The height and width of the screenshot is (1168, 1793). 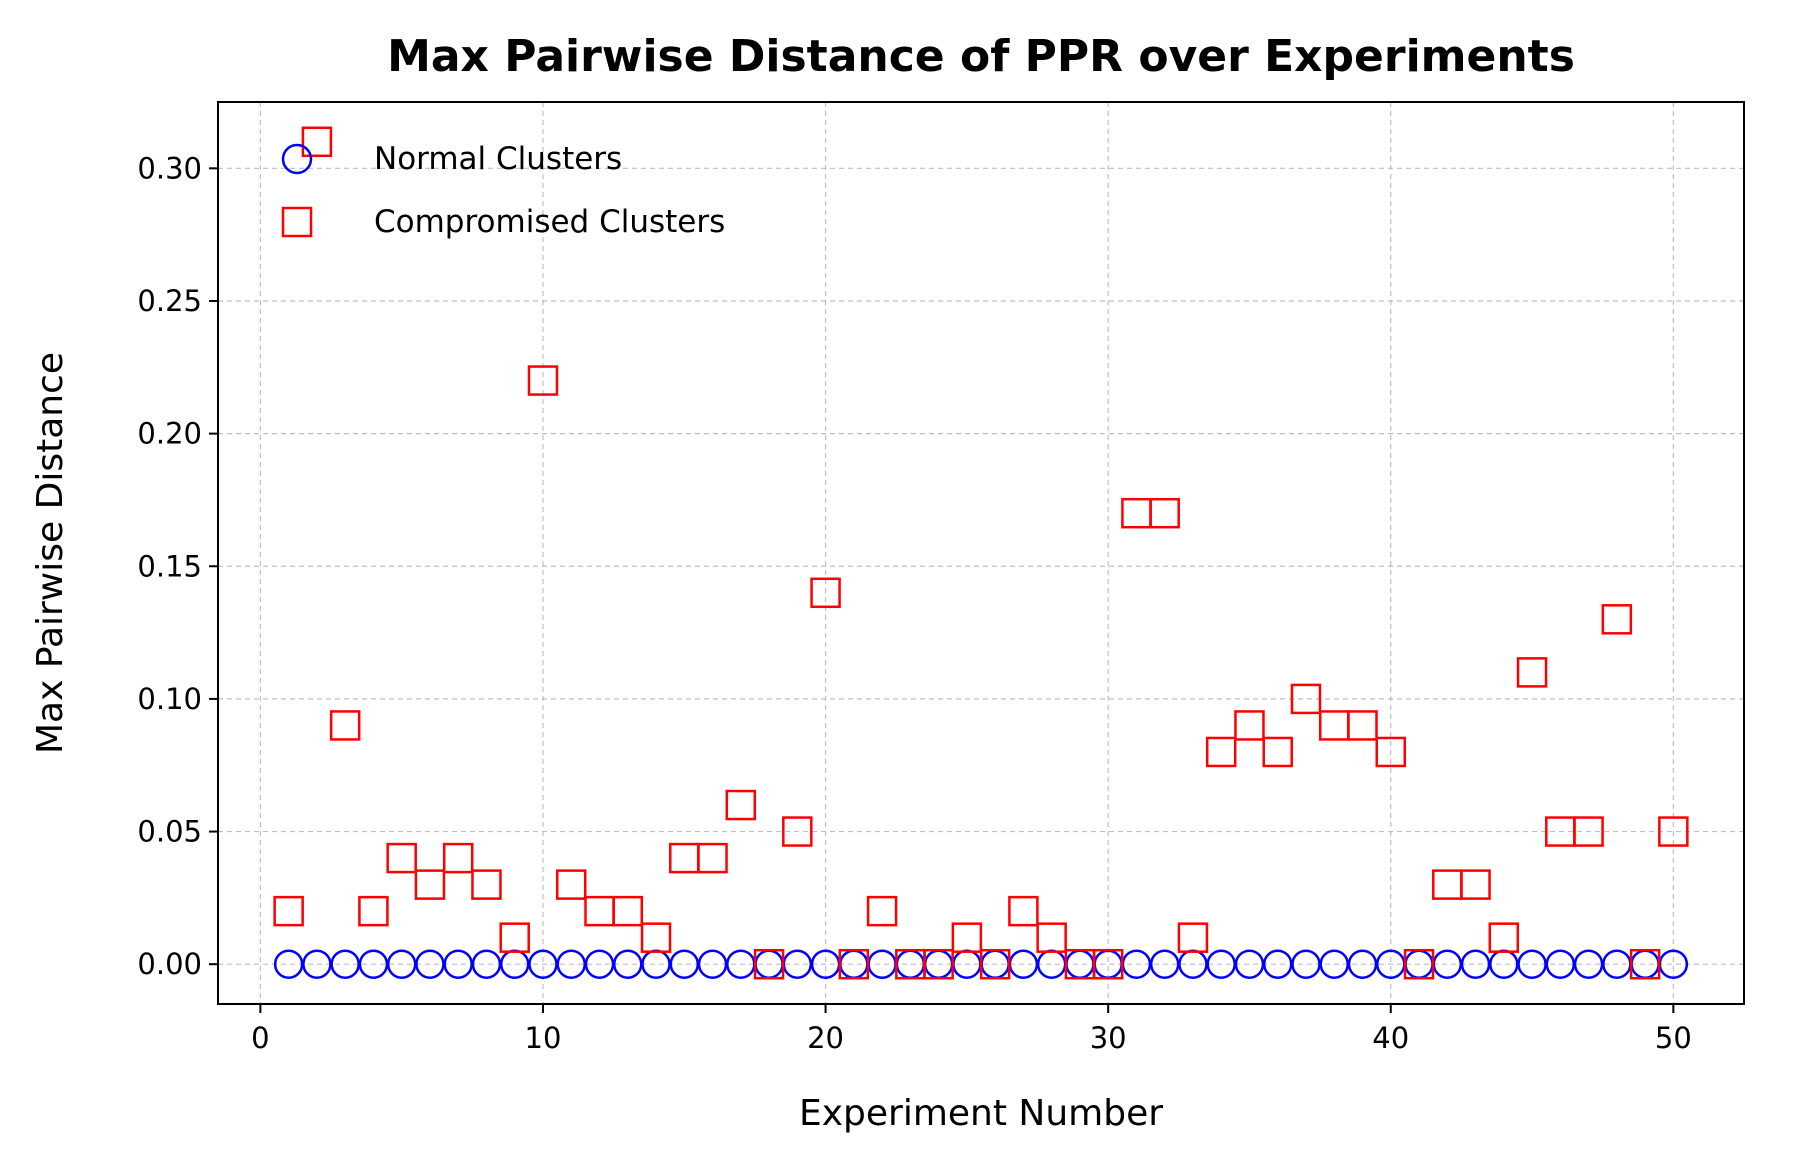 I want to click on x-tick-label: 30, so click(x=1108, y=1038).